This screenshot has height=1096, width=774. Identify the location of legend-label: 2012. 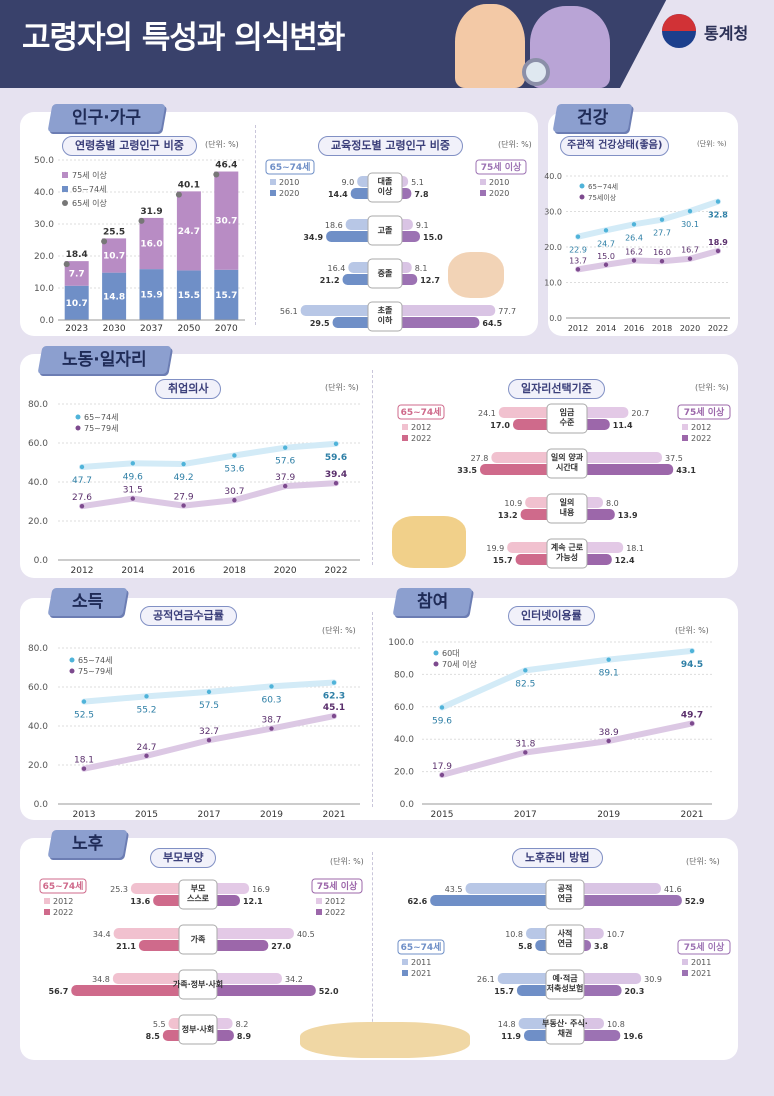
(421, 427).